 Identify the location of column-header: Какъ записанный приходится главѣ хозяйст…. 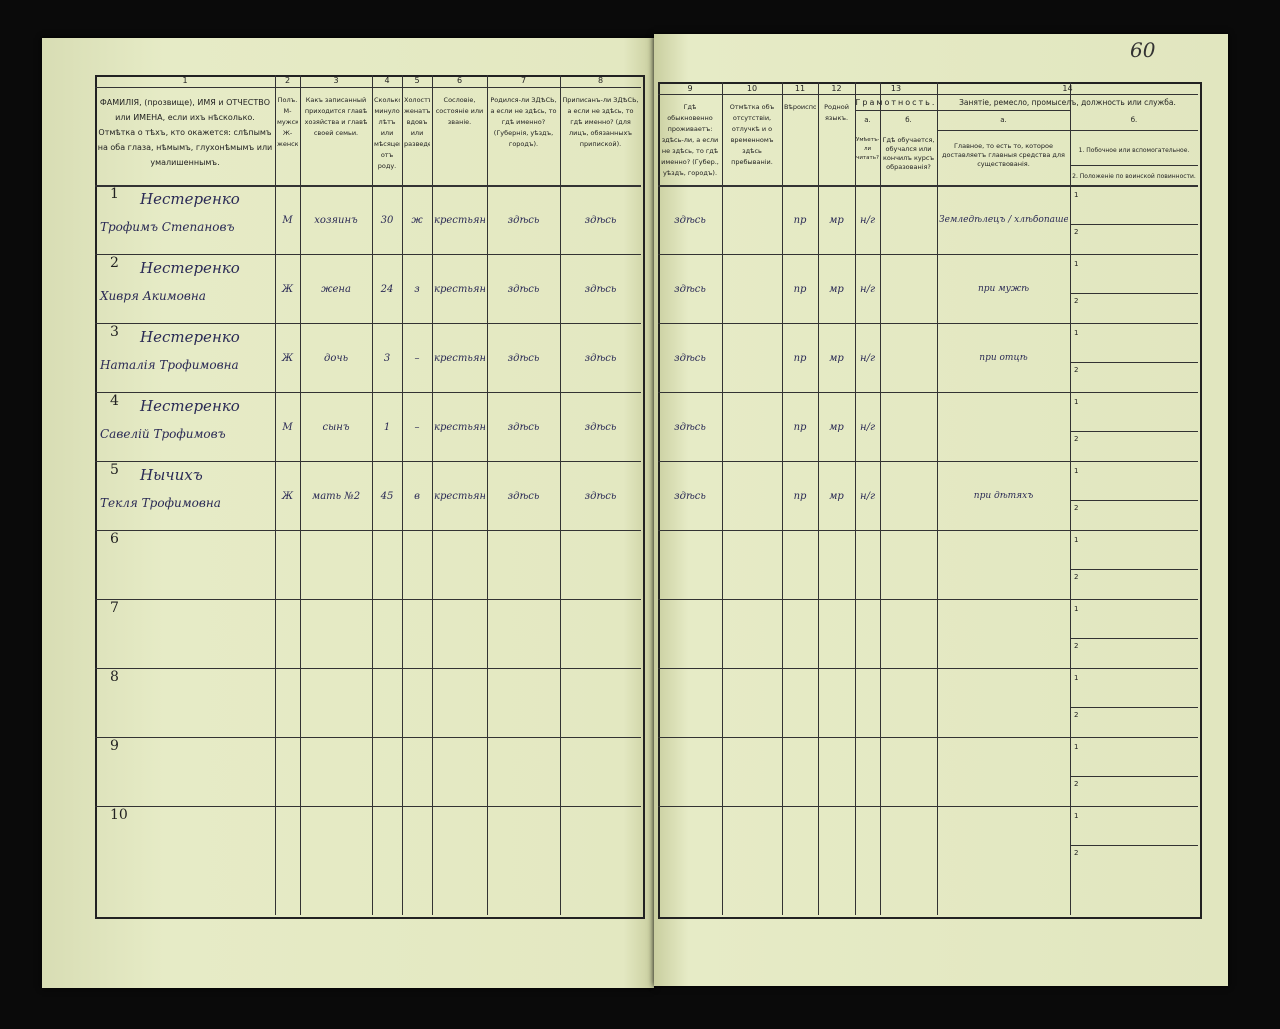
(336, 116).